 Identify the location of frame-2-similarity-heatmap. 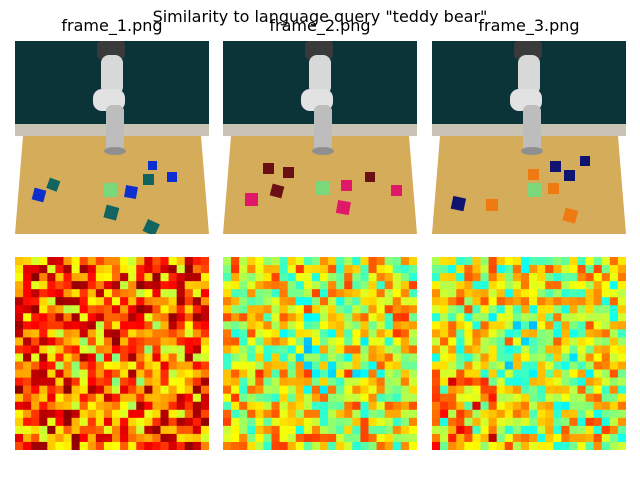
(320, 353).